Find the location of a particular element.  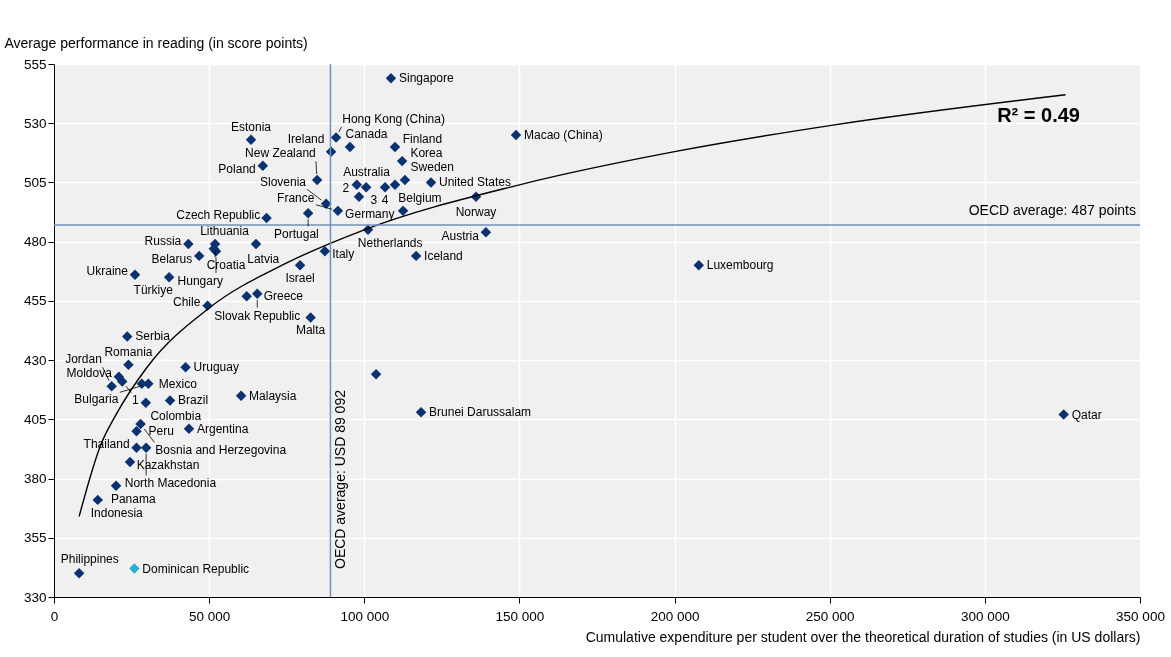

annotation: Colombia is located at coordinates (176, 415).